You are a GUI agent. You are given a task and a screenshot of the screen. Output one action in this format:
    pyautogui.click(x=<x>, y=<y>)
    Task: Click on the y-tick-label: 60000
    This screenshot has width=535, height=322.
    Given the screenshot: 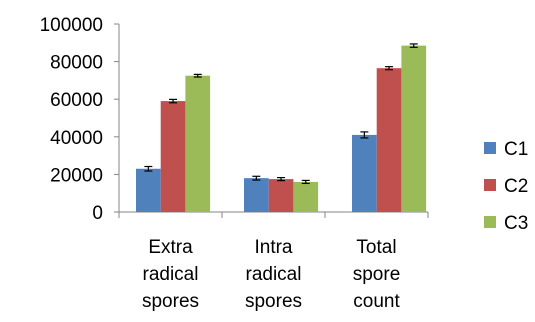 What is the action you would take?
    pyautogui.click(x=76, y=100)
    